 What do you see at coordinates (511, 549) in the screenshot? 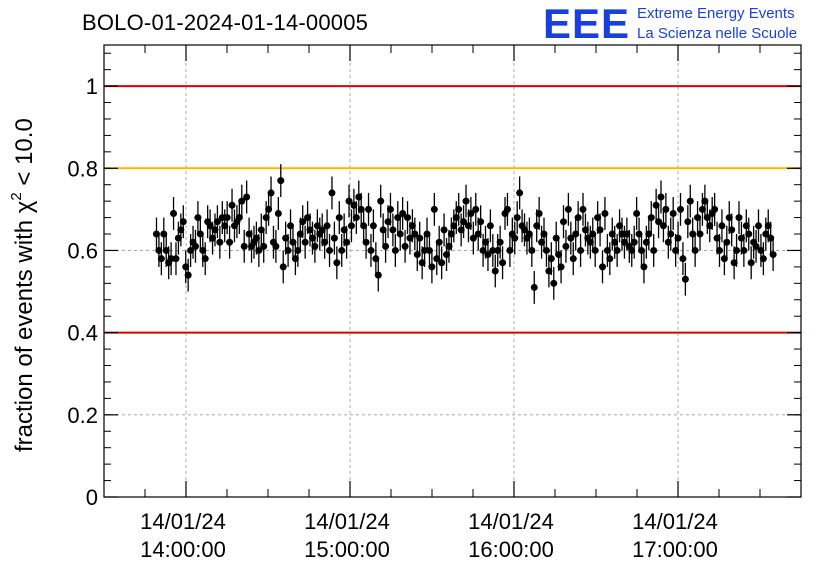
I see `x-tick-time-label: 16:00:00` at bounding box center [511, 549].